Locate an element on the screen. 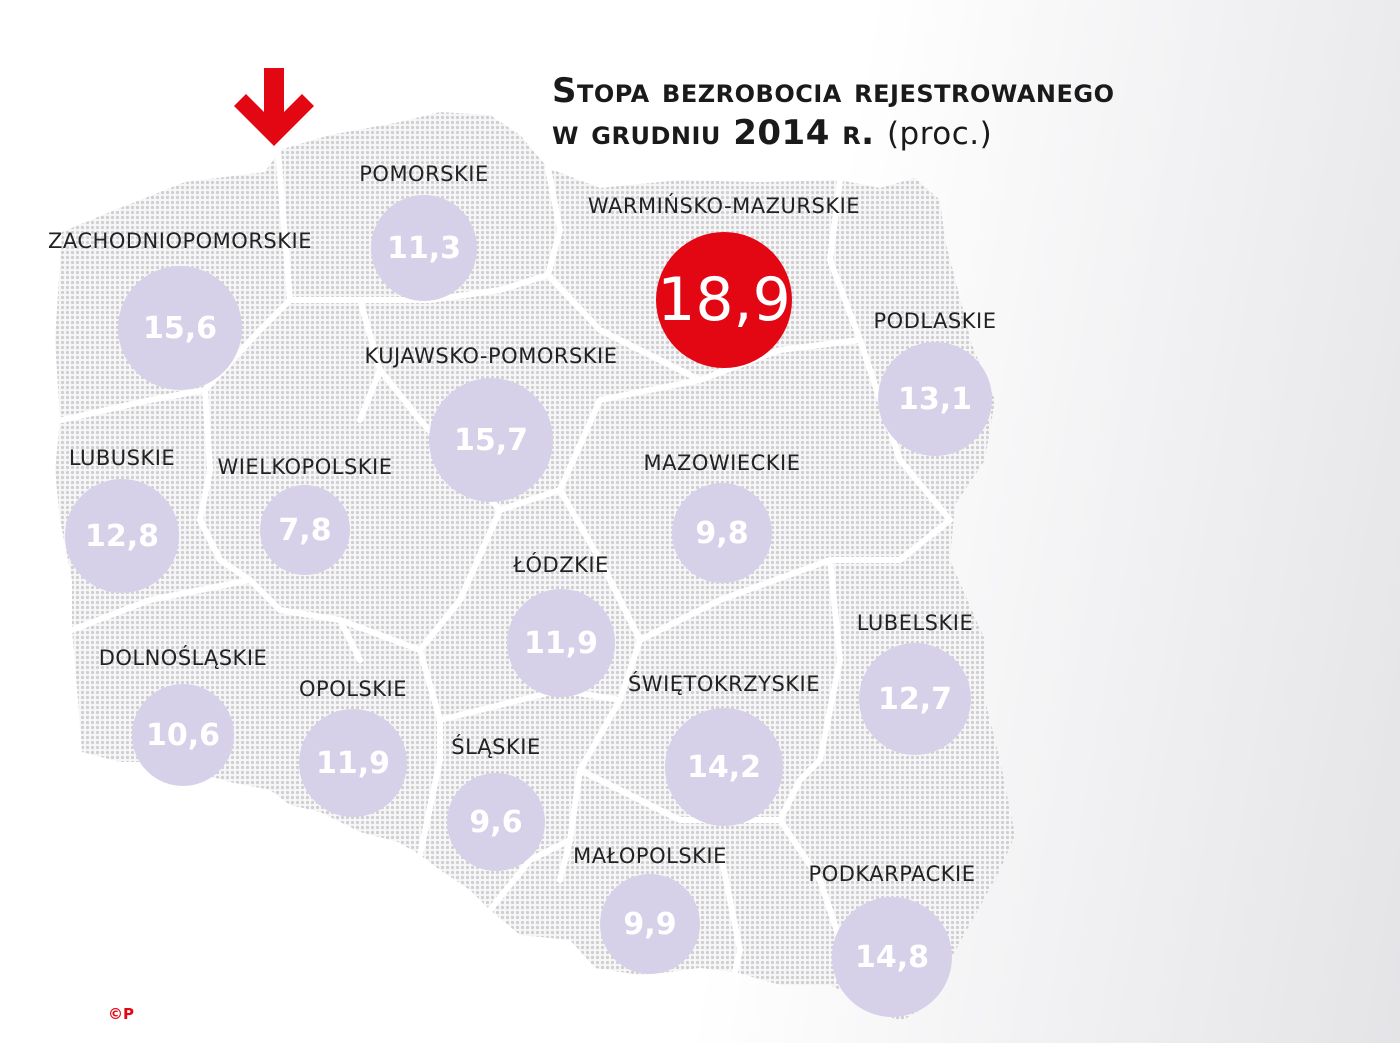 This screenshot has width=1400, height=1043. title-line-2: w grudniu 2014 r. (proc.) is located at coordinates (833, 133).